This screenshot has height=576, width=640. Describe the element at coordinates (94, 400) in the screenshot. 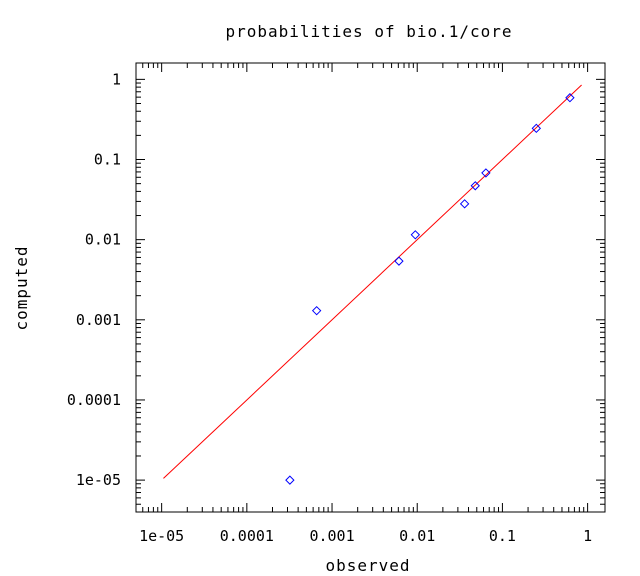

I see `y-tick-label: 0.0001` at that location.